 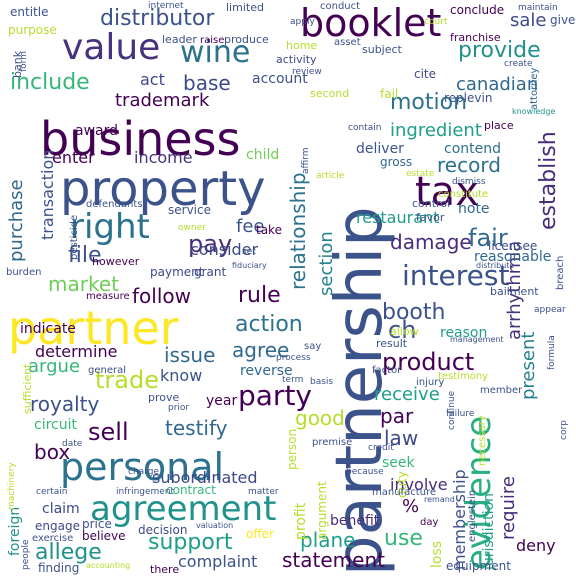 What do you see at coordinates (54, 366) in the screenshot?
I see `word: argue` at bounding box center [54, 366].